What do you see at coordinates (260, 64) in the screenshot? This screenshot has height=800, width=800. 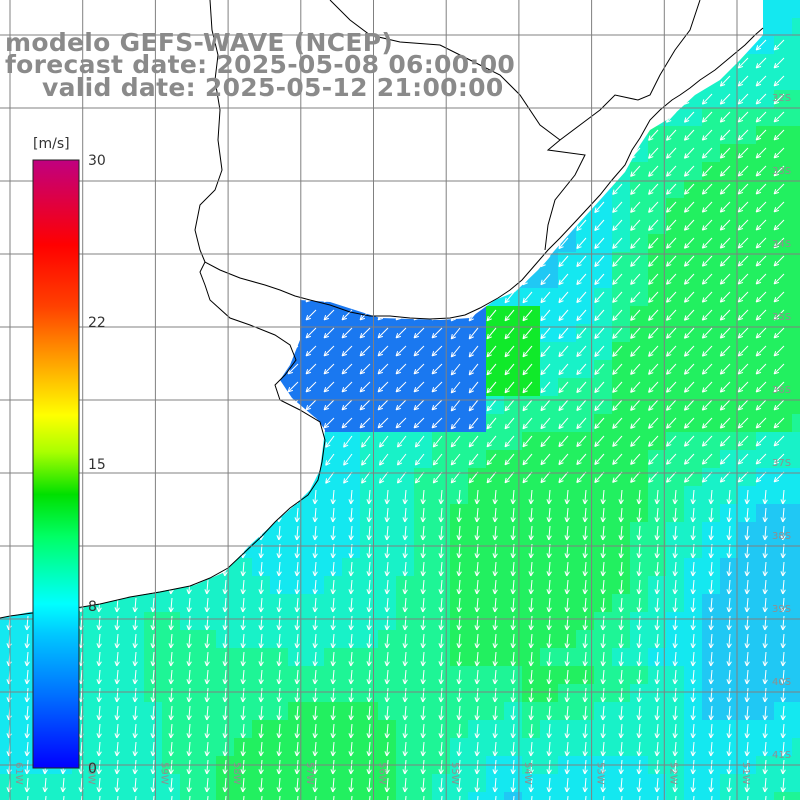 I see `forecast-date: forecast date: 2025-05-08 06:00:00` at bounding box center [260, 64].